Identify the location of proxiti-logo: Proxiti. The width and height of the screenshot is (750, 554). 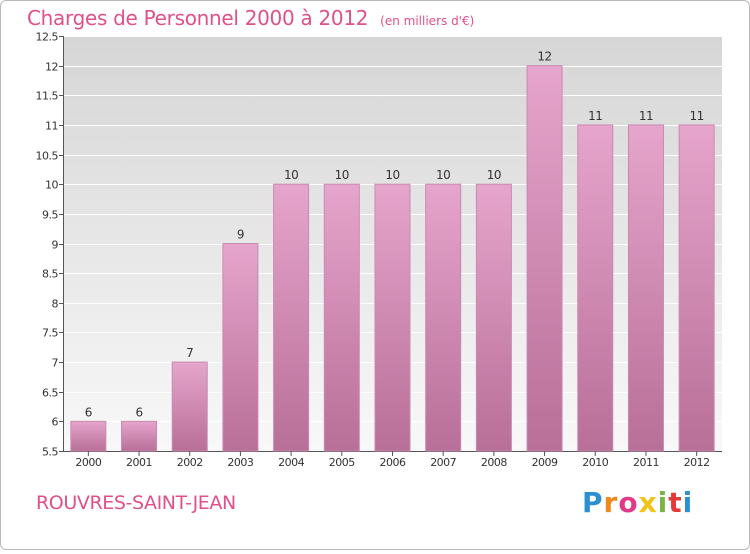
(637, 502).